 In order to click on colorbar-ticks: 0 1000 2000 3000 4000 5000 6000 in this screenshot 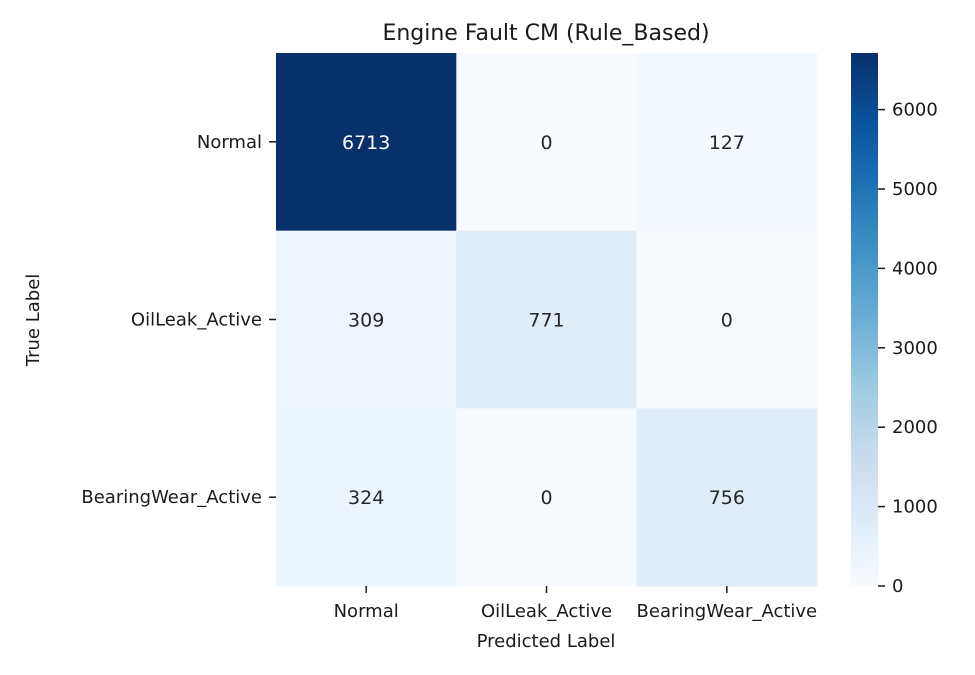, I will do `click(908, 348)`.